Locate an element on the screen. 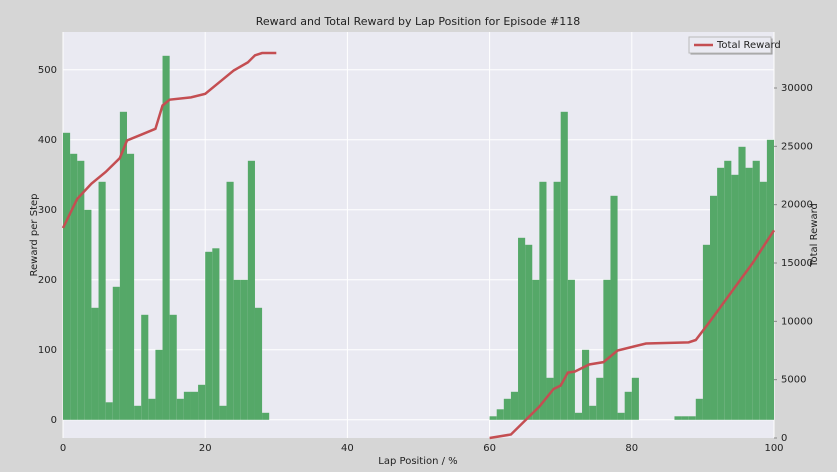 This screenshot has height=472, width=837. x-tick-label: 20 is located at coordinates (205, 448).